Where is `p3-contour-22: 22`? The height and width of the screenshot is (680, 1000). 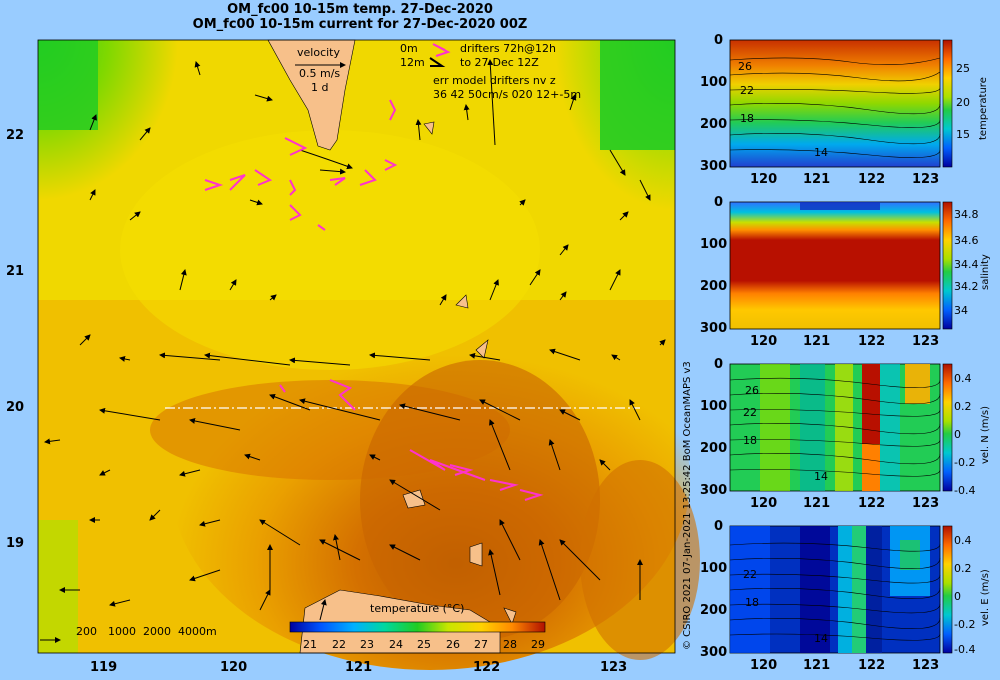
p3-contour-22: 22 is located at coordinates (750, 412).